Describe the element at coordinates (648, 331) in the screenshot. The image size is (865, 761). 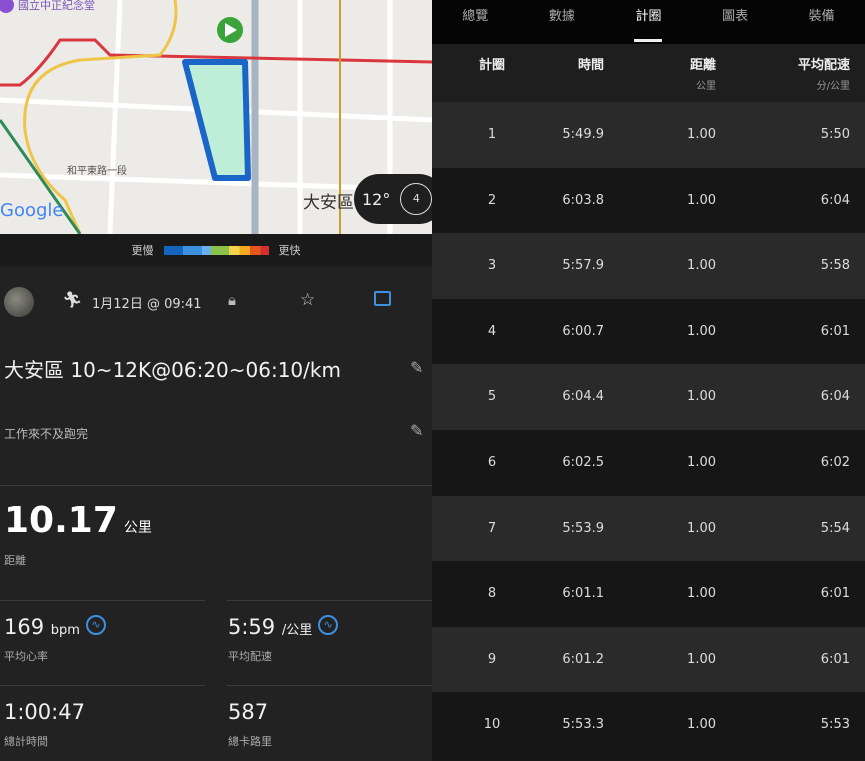
I see `table-row: 4 6:00.7 1.00 6:01` at that location.